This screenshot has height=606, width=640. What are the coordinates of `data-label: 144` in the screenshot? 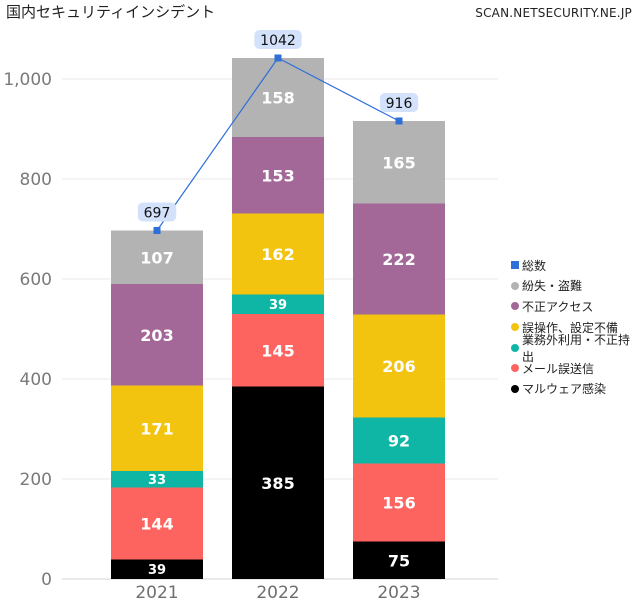 It's located at (156, 524).